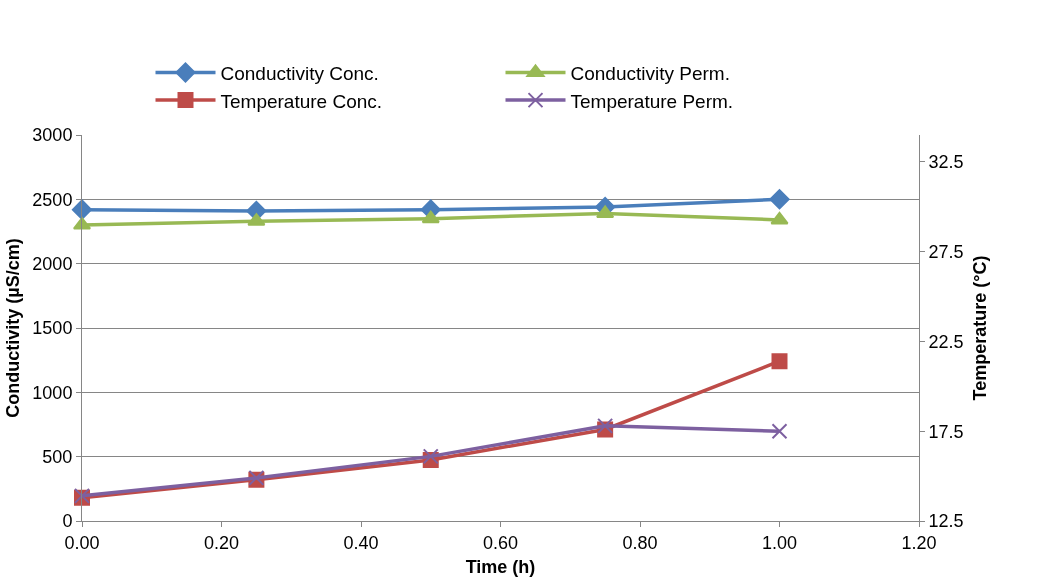 Image resolution: width=1054 pixels, height=585 pixels. Describe the element at coordinates (67, 521) in the screenshot. I see `y-tick-label: 0` at that location.